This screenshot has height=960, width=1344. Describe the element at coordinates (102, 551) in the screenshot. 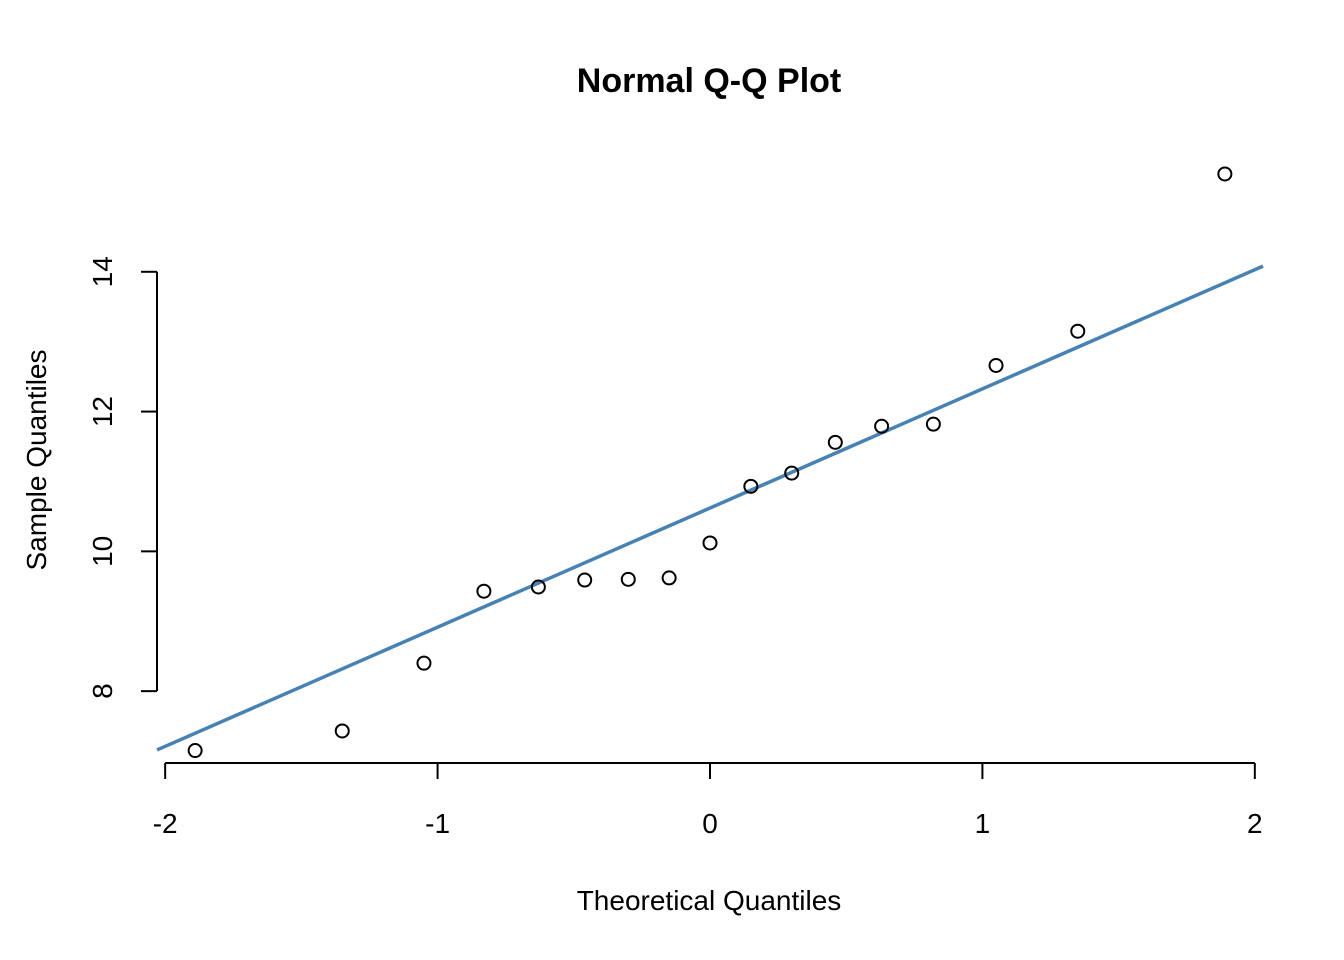

I see `y-tick-label: 10` at that location.